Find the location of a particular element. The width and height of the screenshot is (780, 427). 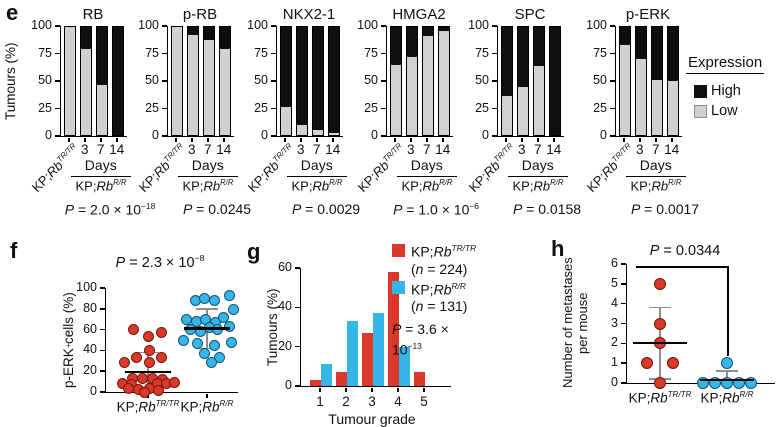

x-axis-tick-label-grade: 2 is located at coordinates (346, 401).